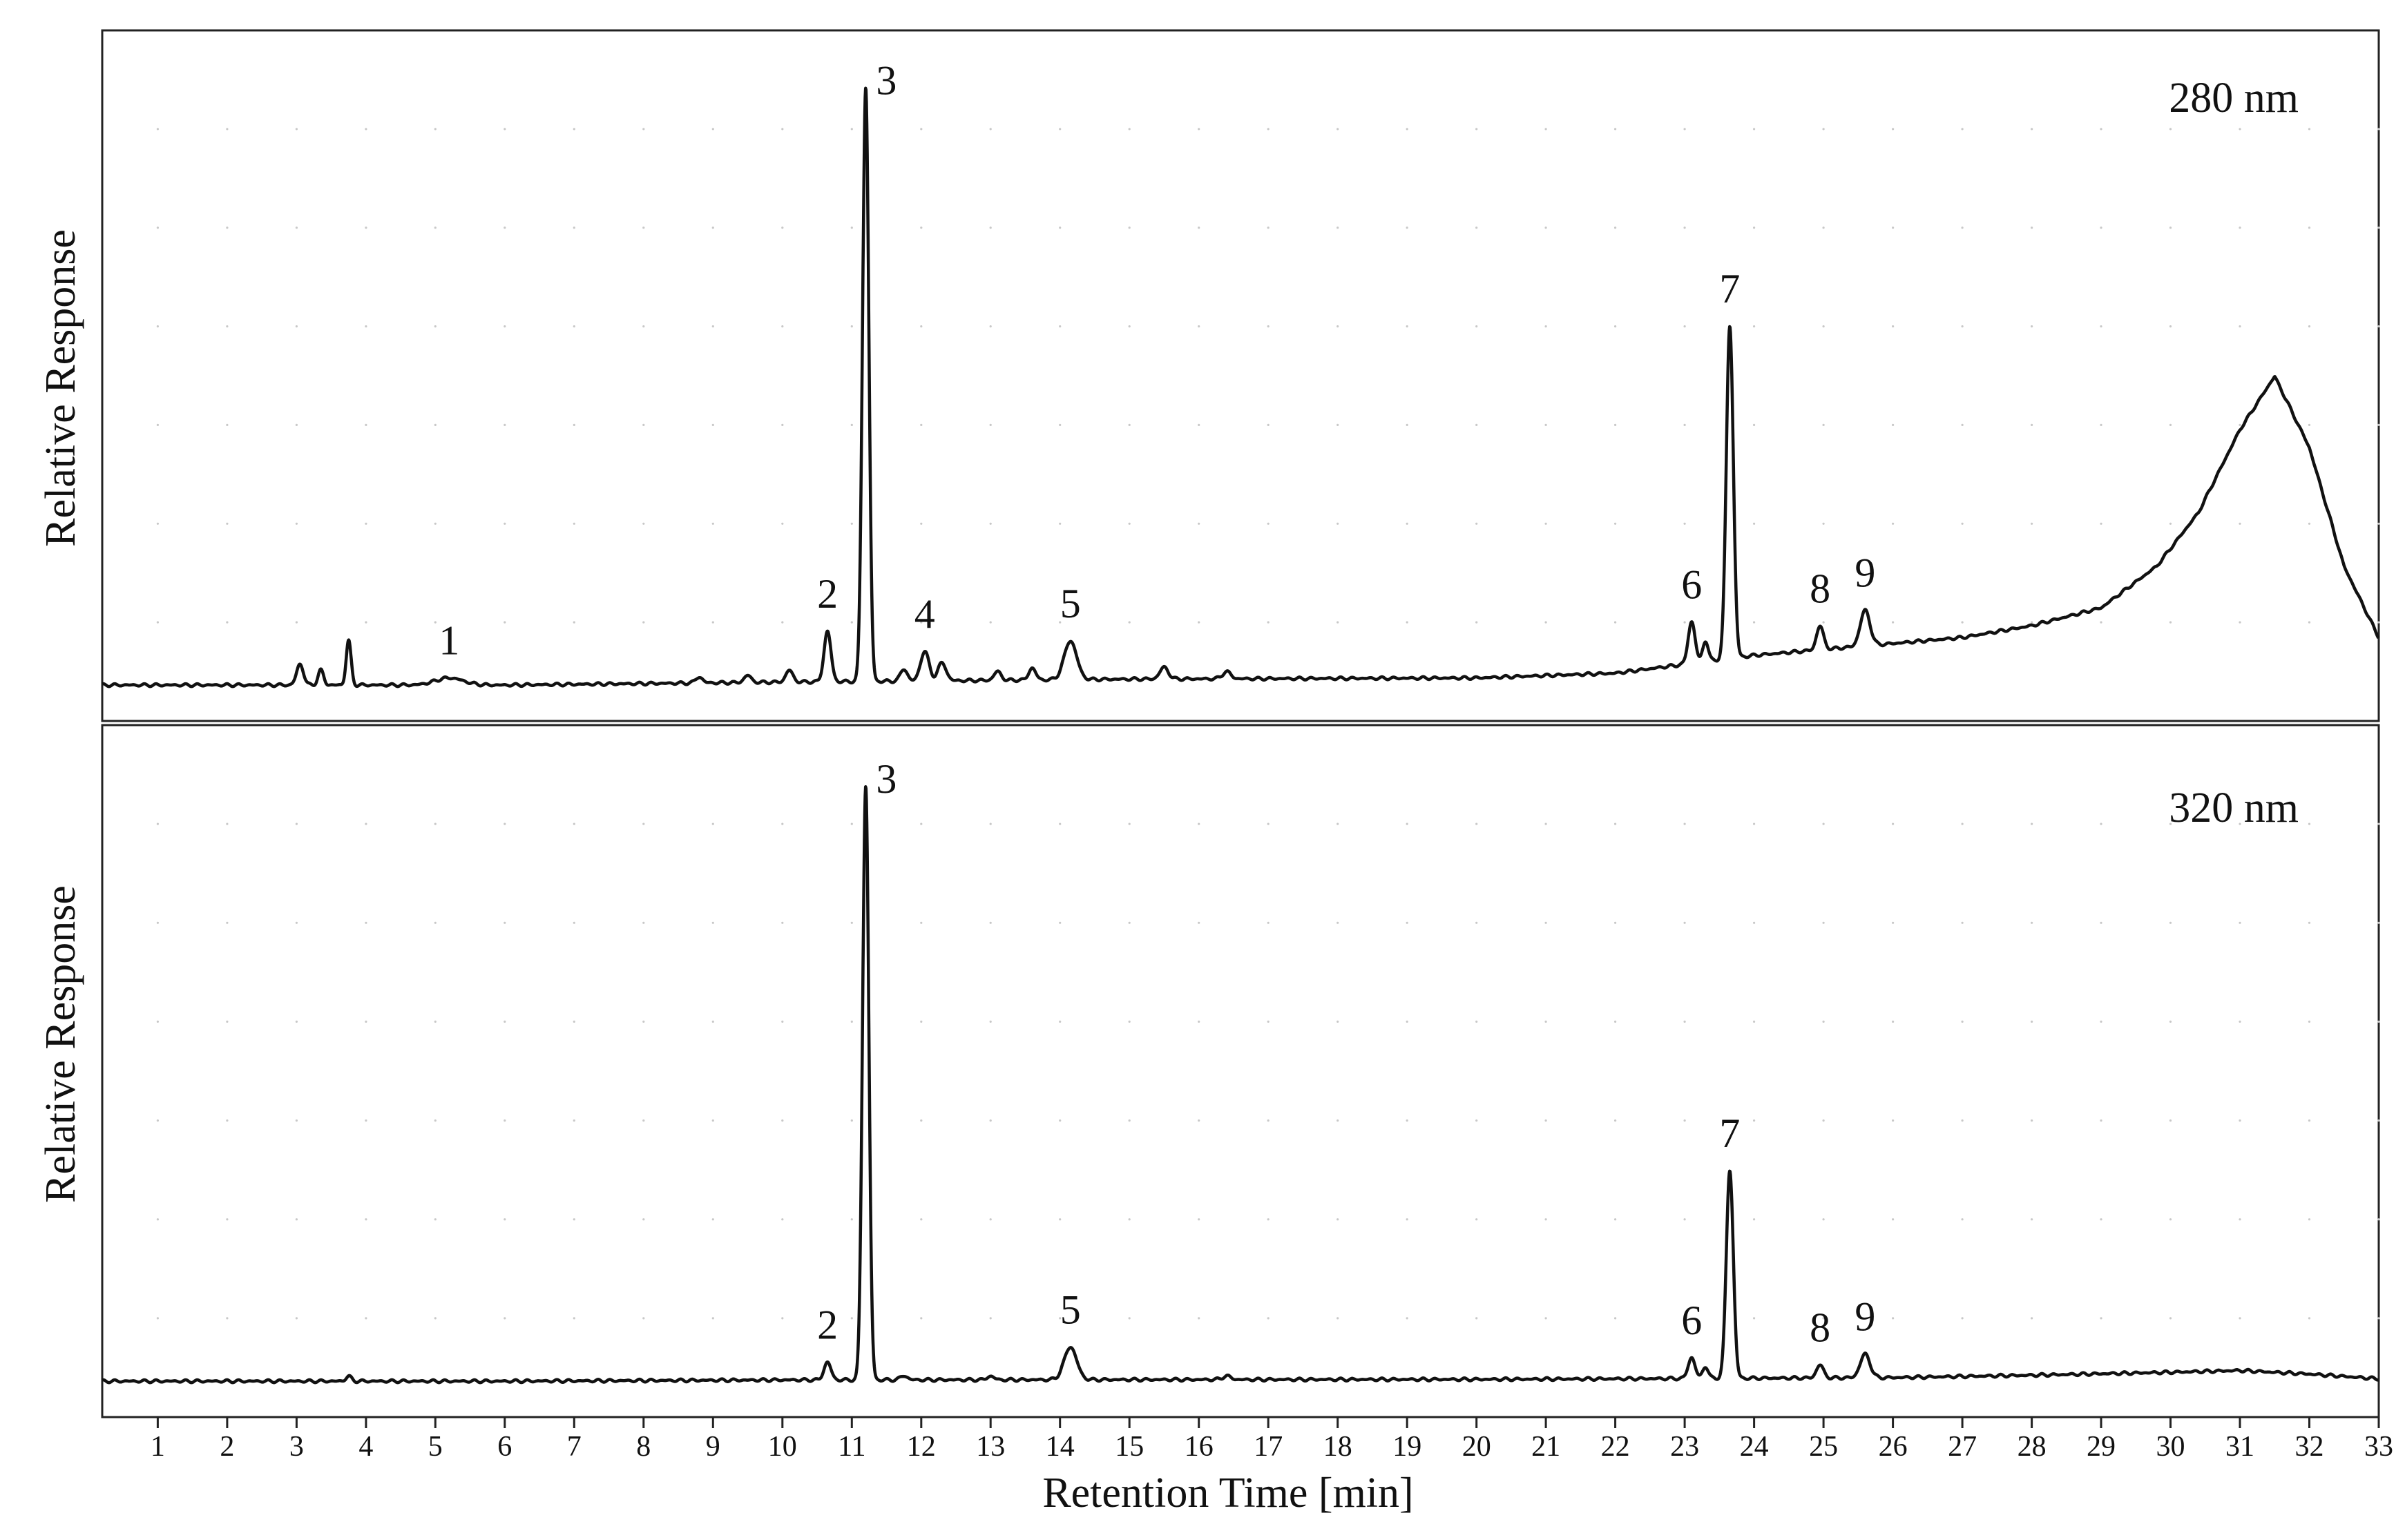  Describe the element at coordinates (1729, 1133) in the screenshot. I see `peak-label-320nm-7: 7` at that location.